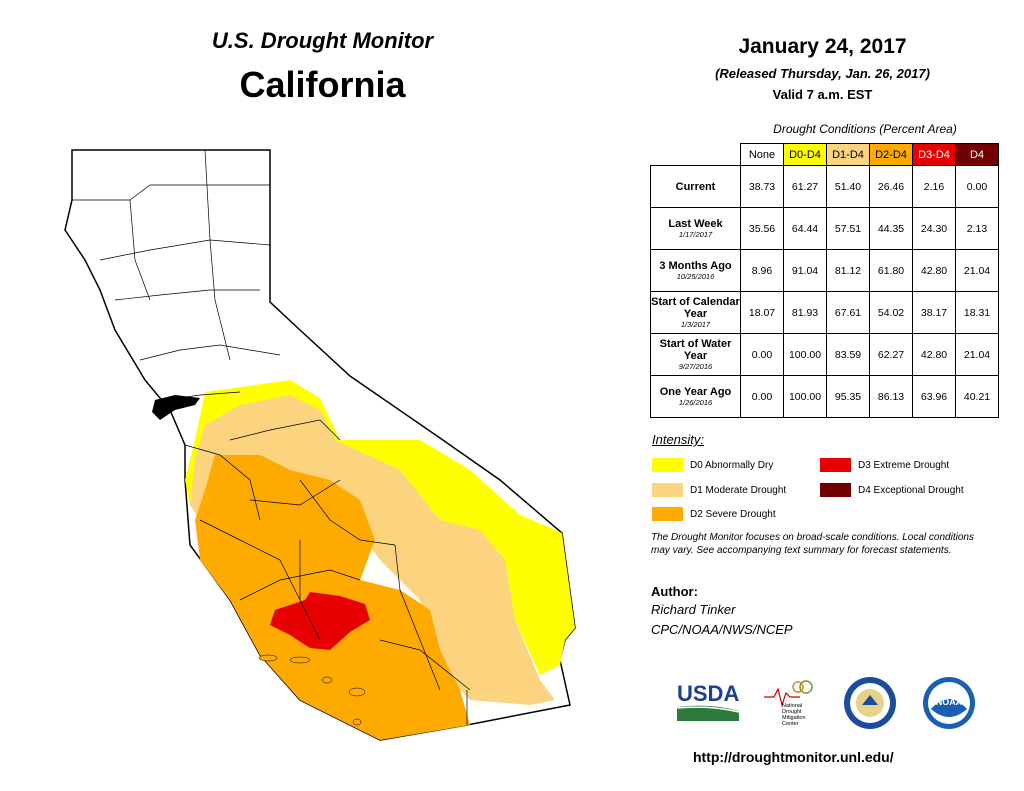  Describe the element at coordinates (904, 465) in the screenshot. I see `legend-label: D3 Extreme Drought` at that location.